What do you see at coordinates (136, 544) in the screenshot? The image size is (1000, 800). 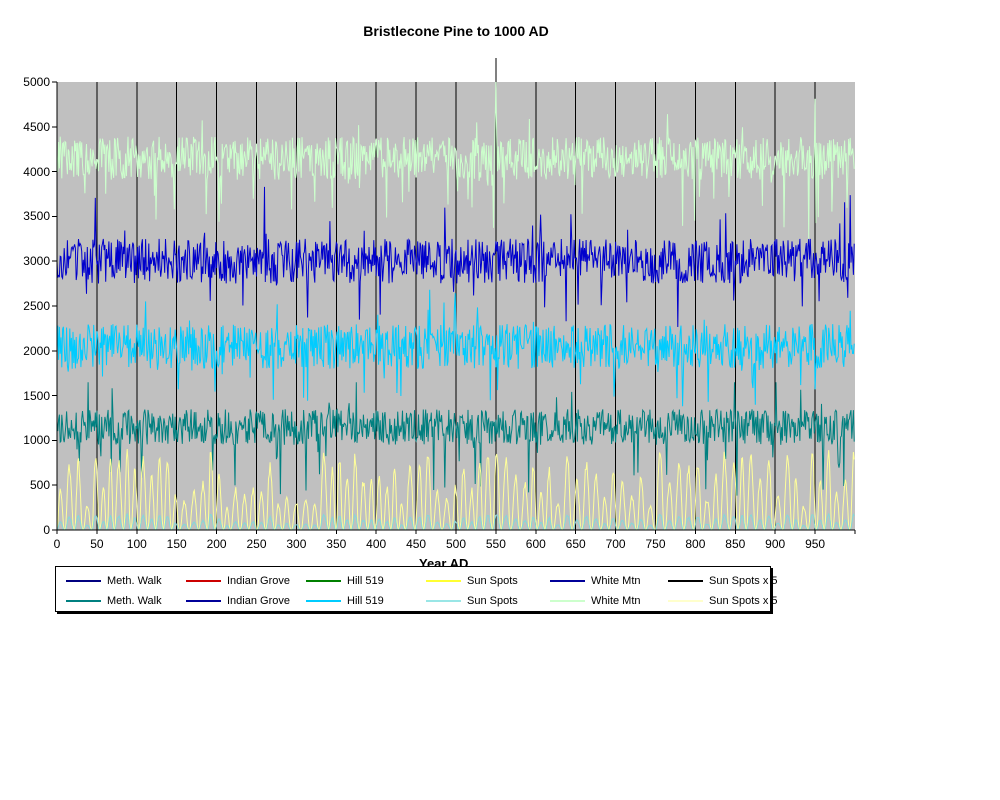 I see `x-tick-label: 100` at bounding box center [136, 544].